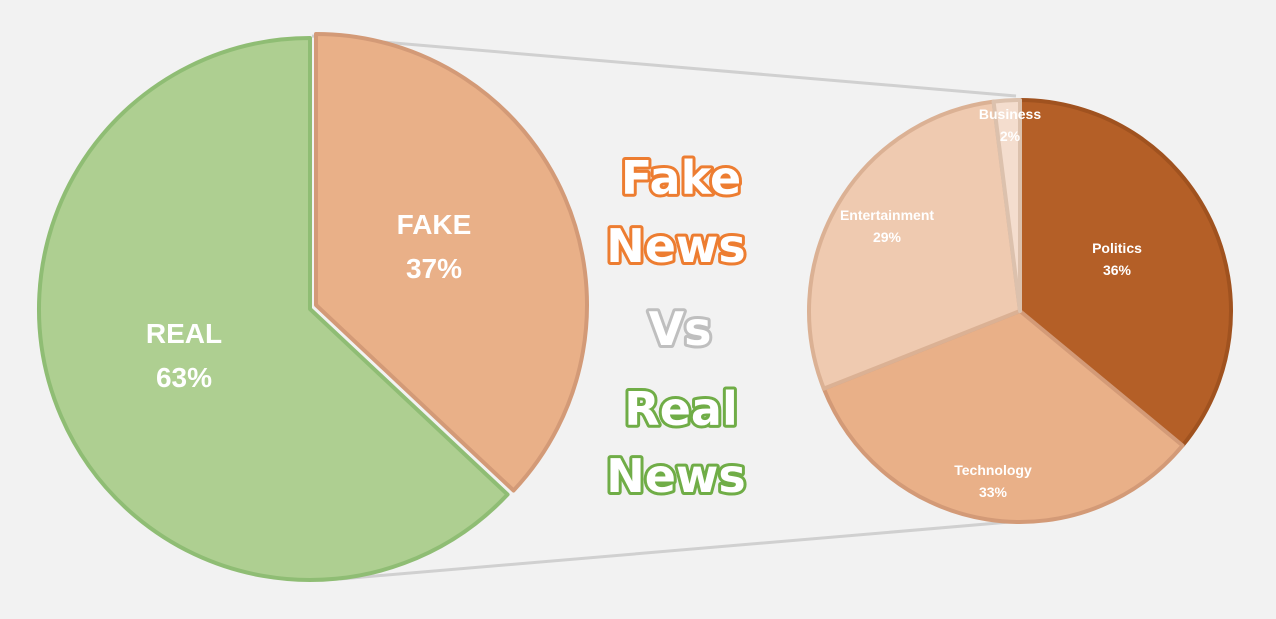 The height and width of the screenshot is (619, 1276). Describe the element at coordinates (914, 245) in the screenshot. I see `slice-entertainment` at that location.